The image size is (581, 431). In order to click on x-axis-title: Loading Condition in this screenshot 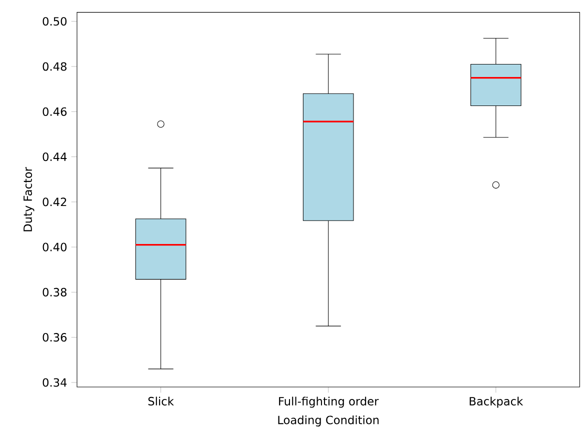, I will do `click(328, 421)`.